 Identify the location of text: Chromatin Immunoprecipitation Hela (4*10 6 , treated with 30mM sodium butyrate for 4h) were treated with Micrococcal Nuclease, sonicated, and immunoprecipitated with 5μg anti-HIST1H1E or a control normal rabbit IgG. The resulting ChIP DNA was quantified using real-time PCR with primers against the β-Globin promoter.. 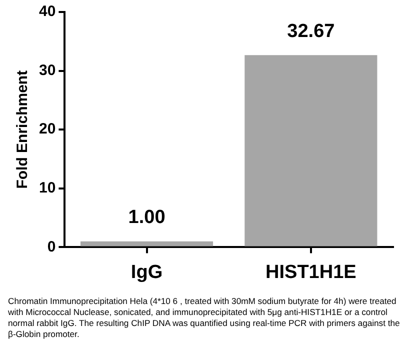
(204, 318).